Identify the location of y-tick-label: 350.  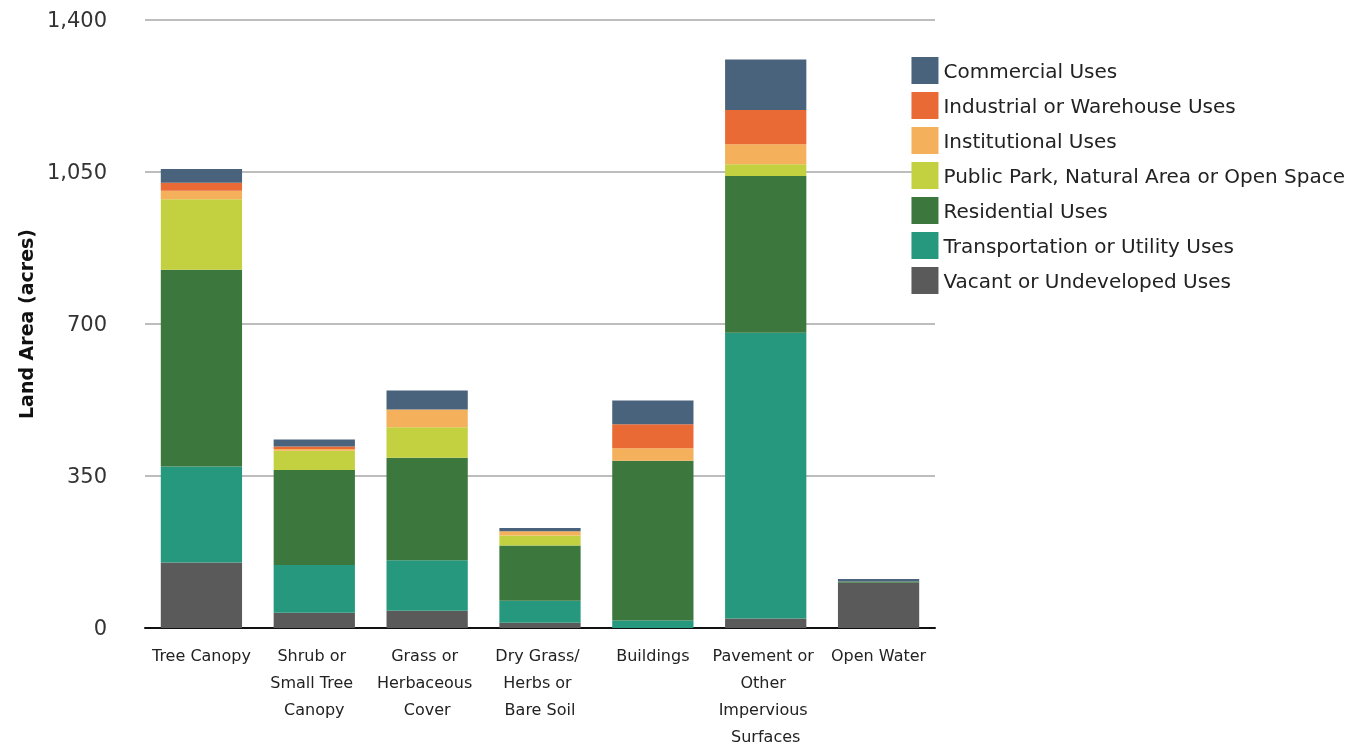
(86, 476).